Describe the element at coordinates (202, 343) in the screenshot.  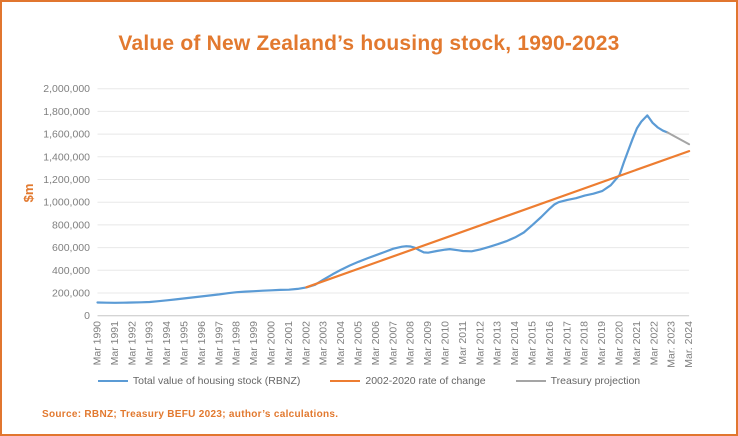
I see `x-tick-label: Mar 1996` at that location.